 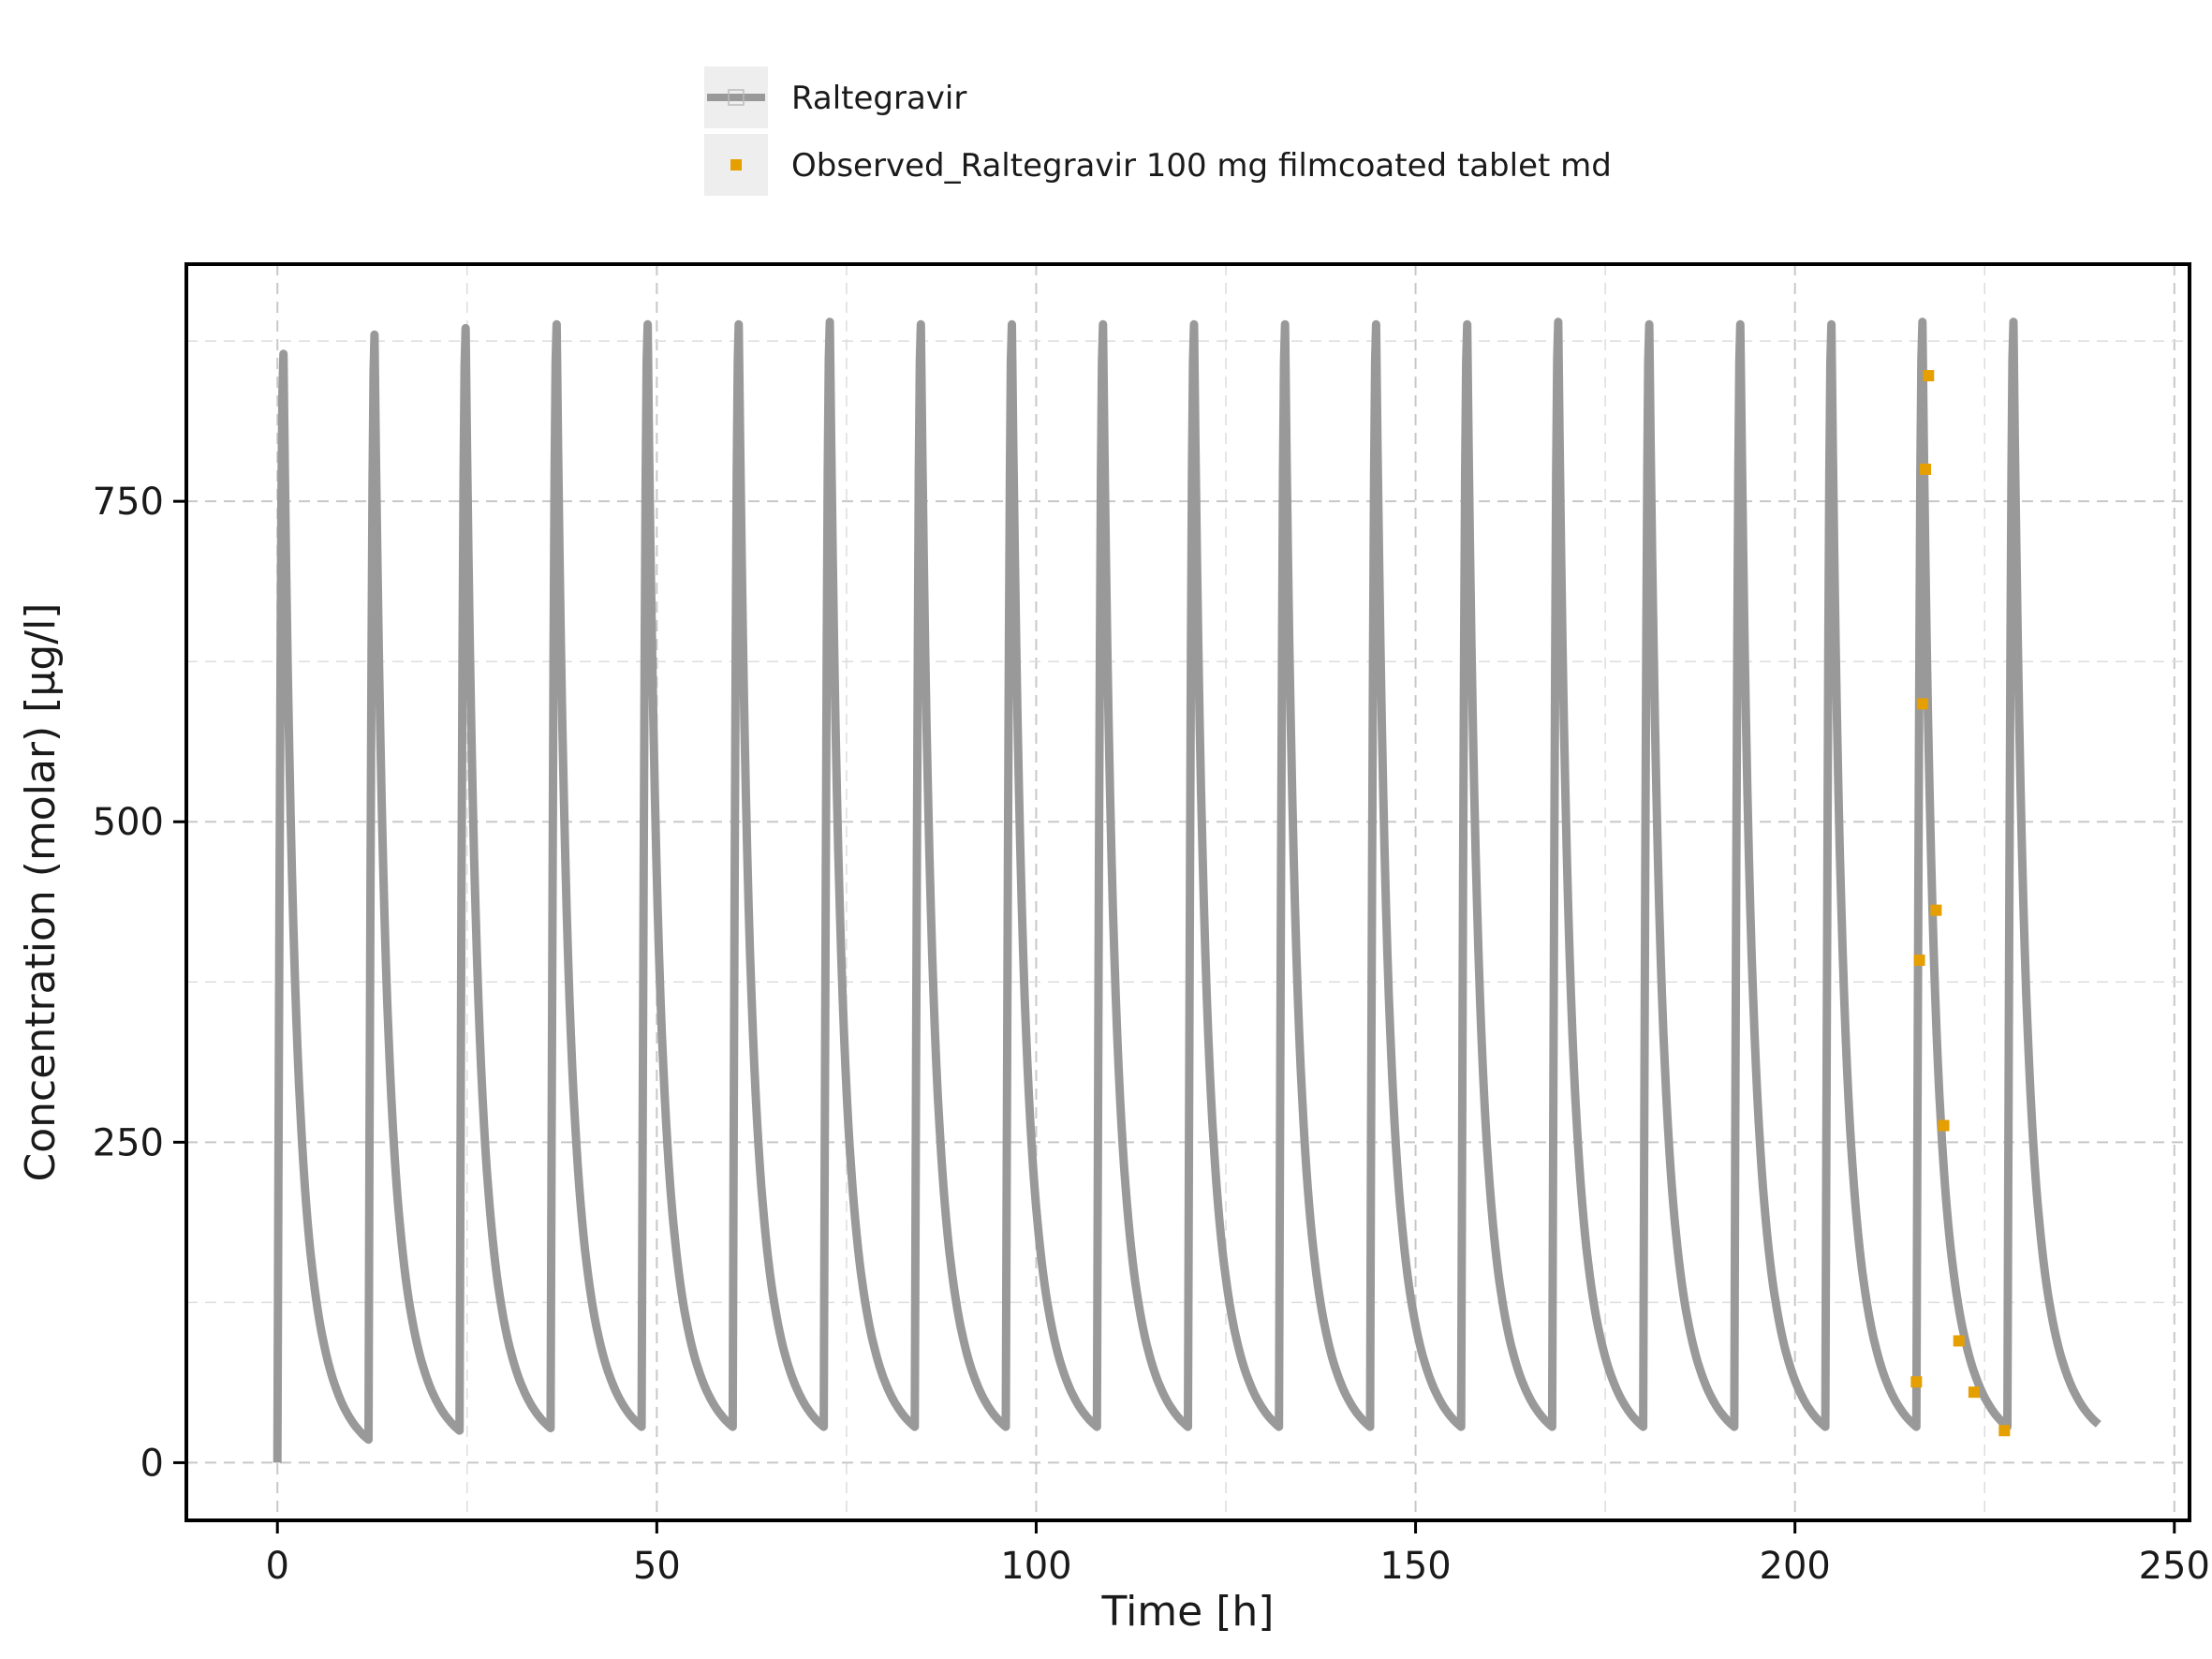 What do you see at coordinates (128, 823) in the screenshot?
I see `y-tick-label: 500` at bounding box center [128, 823].